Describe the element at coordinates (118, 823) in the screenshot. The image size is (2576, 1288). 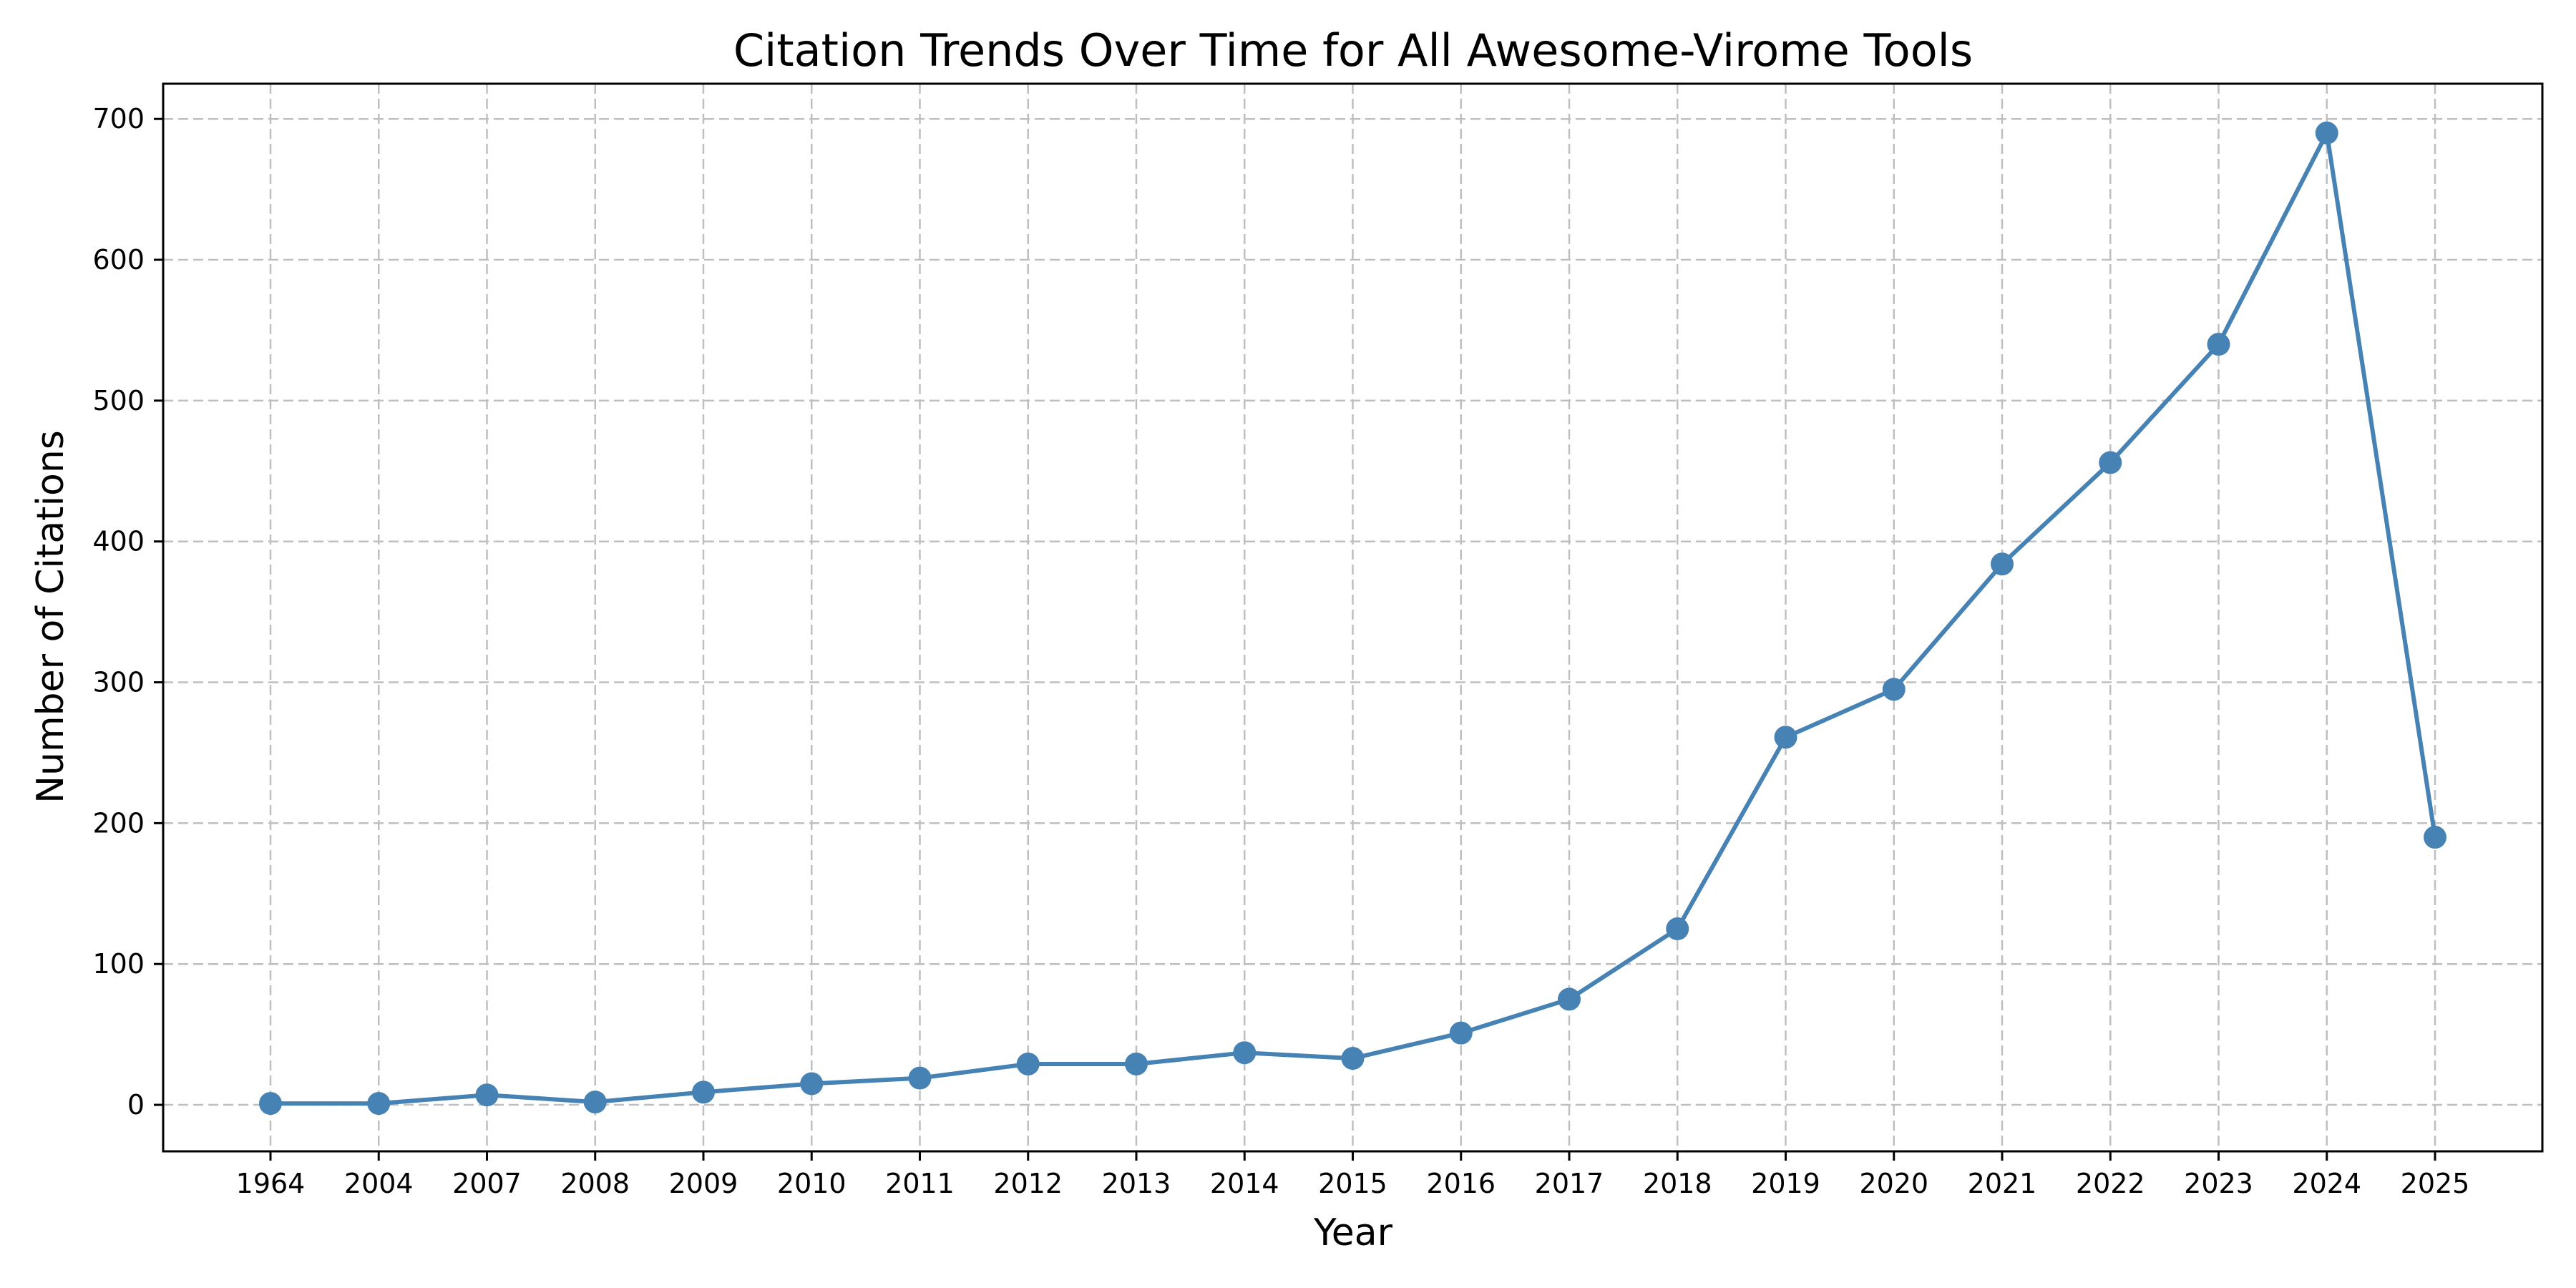
I see `y-tick-label: 200` at that location.